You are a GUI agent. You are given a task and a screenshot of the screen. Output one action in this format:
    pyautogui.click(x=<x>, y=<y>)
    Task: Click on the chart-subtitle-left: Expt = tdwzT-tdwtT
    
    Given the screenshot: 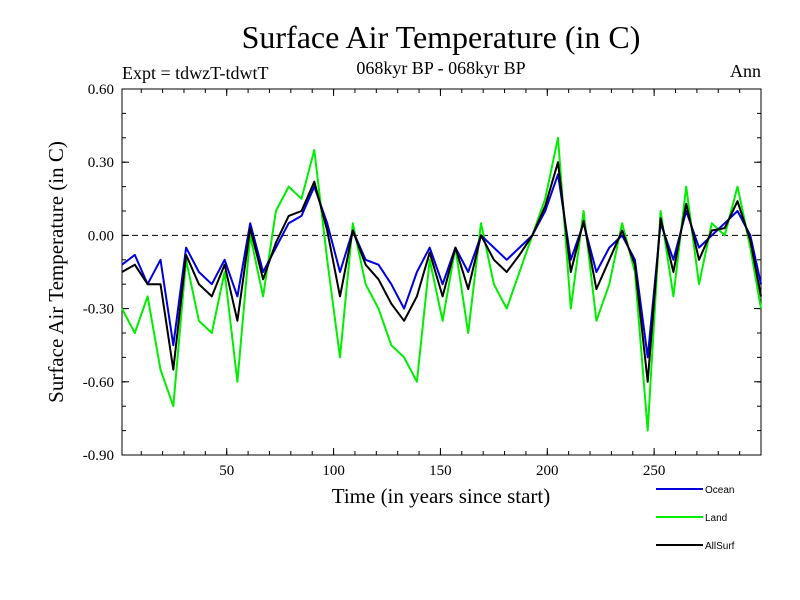 What is the action you would take?
    pyautogui.click(x=195, y=73)
    